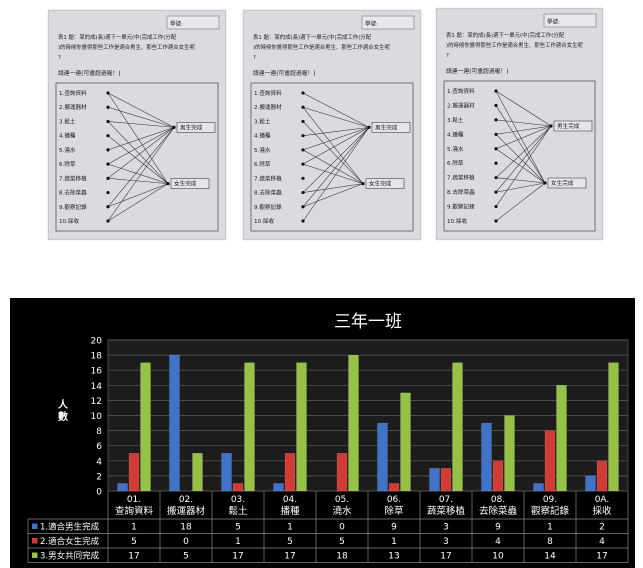 The width and height of the screenshot is (643, 568). Describe the element at coordinates (393, 557) in the screenshot. I see `data-table-value: 13` at that location.